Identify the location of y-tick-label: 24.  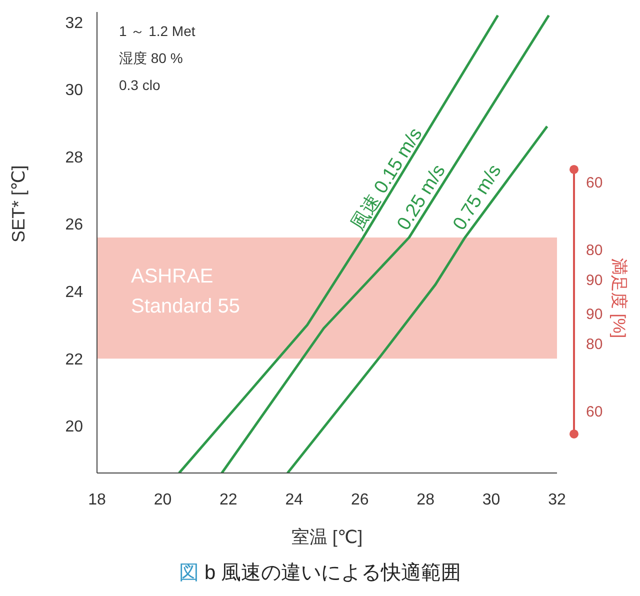
(74, 292).